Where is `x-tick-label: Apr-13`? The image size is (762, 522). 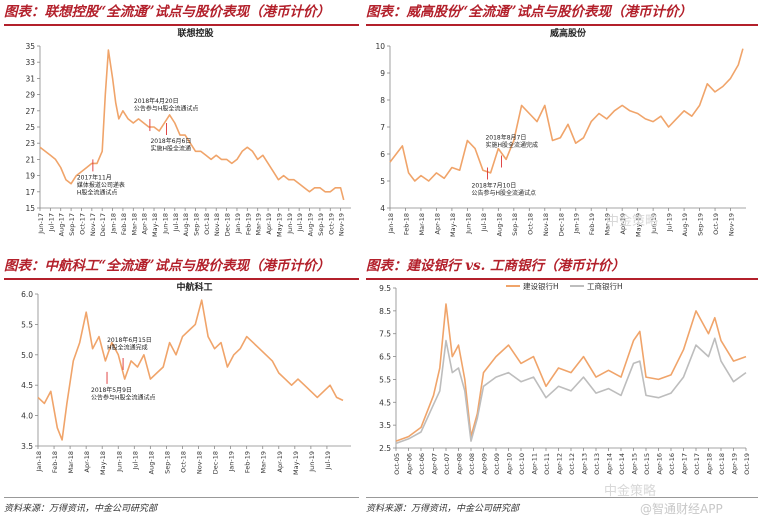 x-tick-label: Apr-13 is located at coordinates (585, 463).